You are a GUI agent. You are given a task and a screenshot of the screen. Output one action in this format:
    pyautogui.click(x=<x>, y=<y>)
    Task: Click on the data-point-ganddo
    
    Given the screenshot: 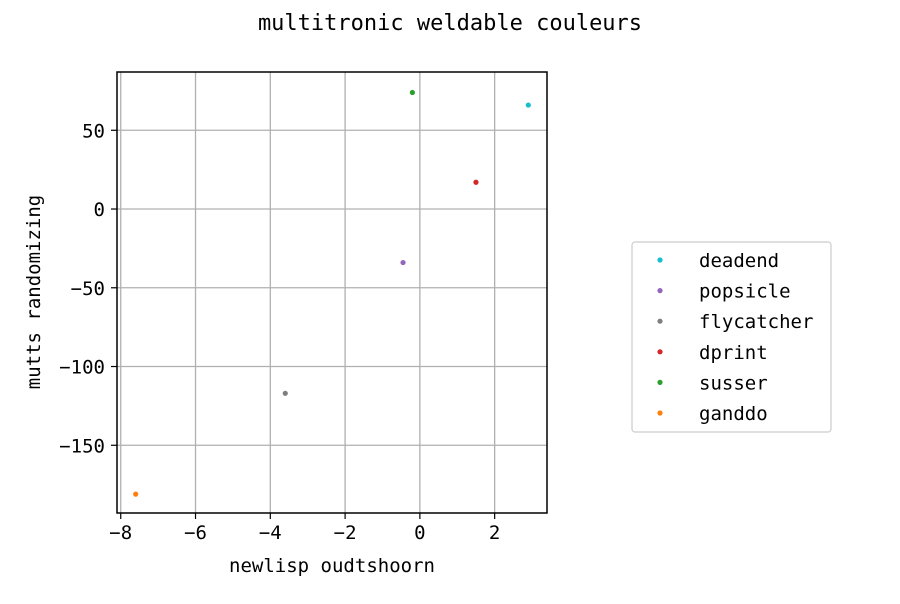 What is the action you would take?
    pyautogui.click(x=136, y=494)
    